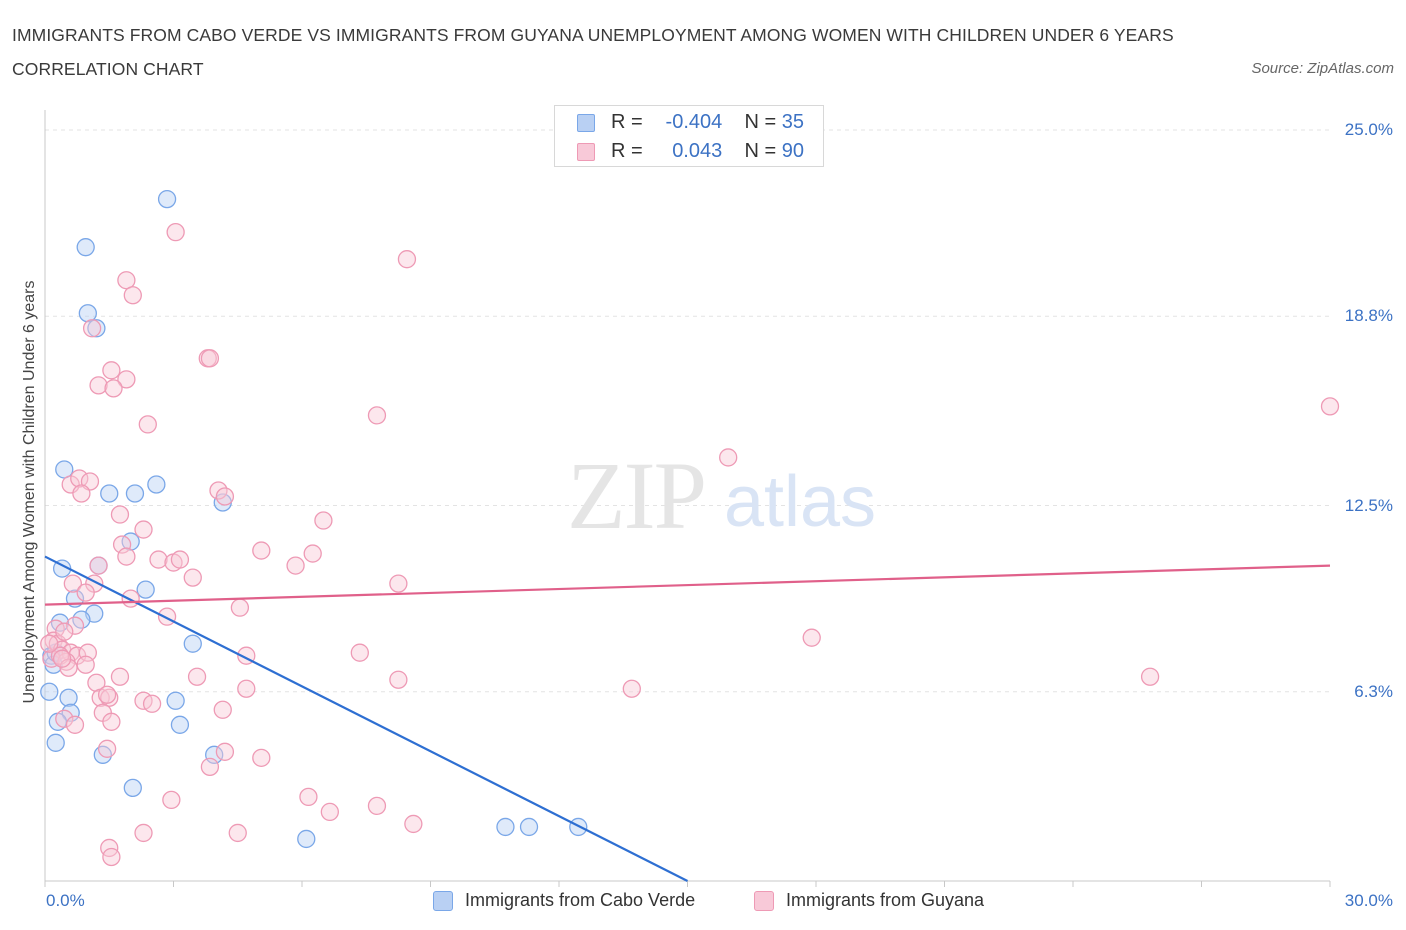 The image size is (1406, 930). What do you see at coordinates (694, 122) in the screenshot?
I see `r-value: -0.404` at bounding box center [694, 122].